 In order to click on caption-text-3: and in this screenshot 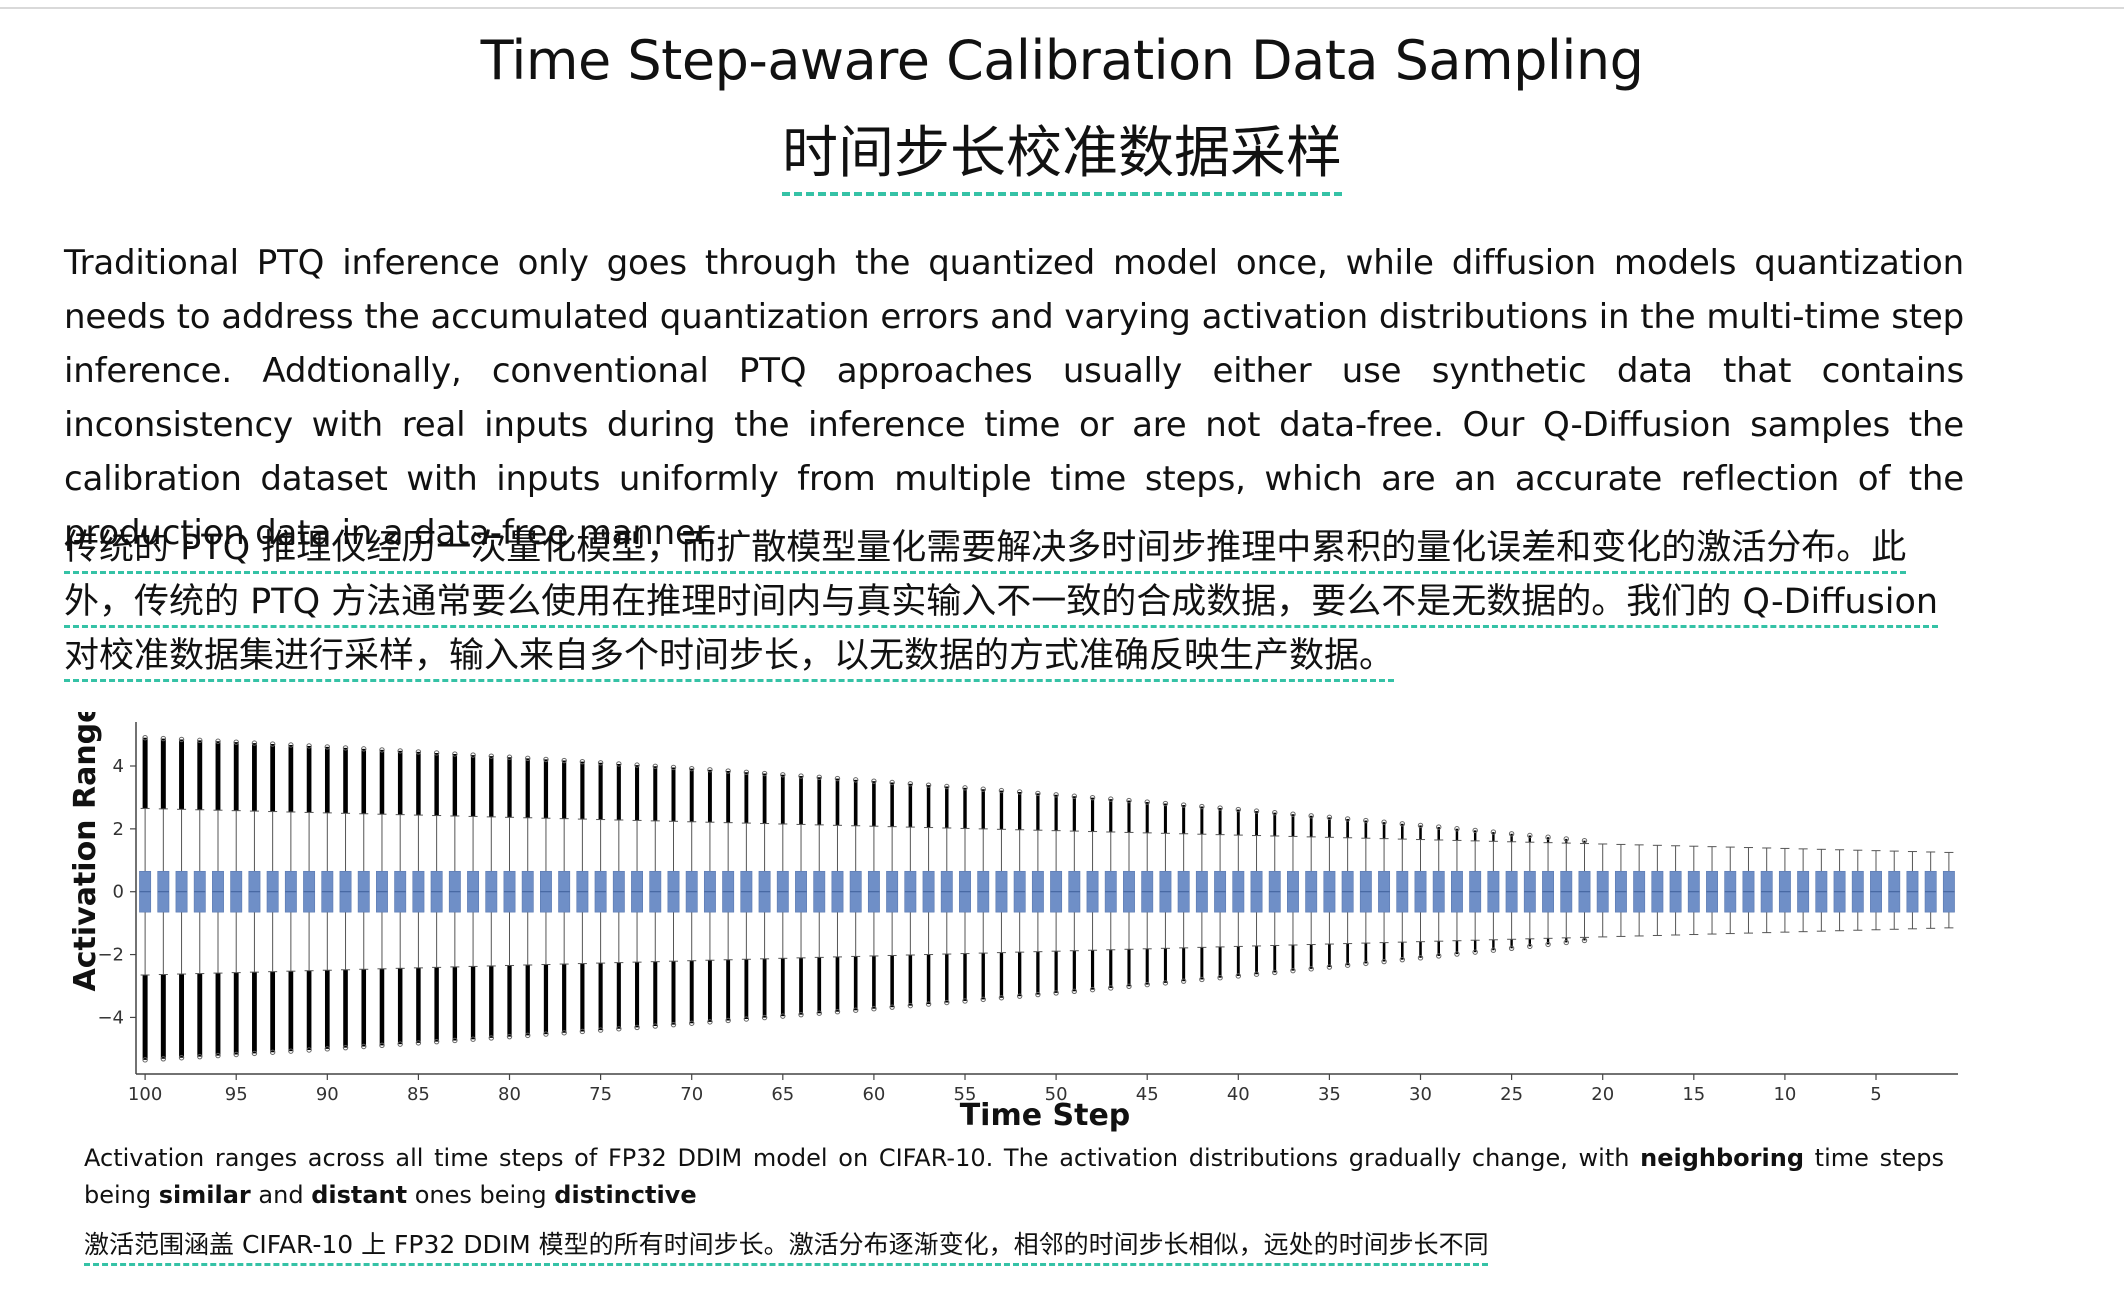, I will do `click(281, 1195)`.